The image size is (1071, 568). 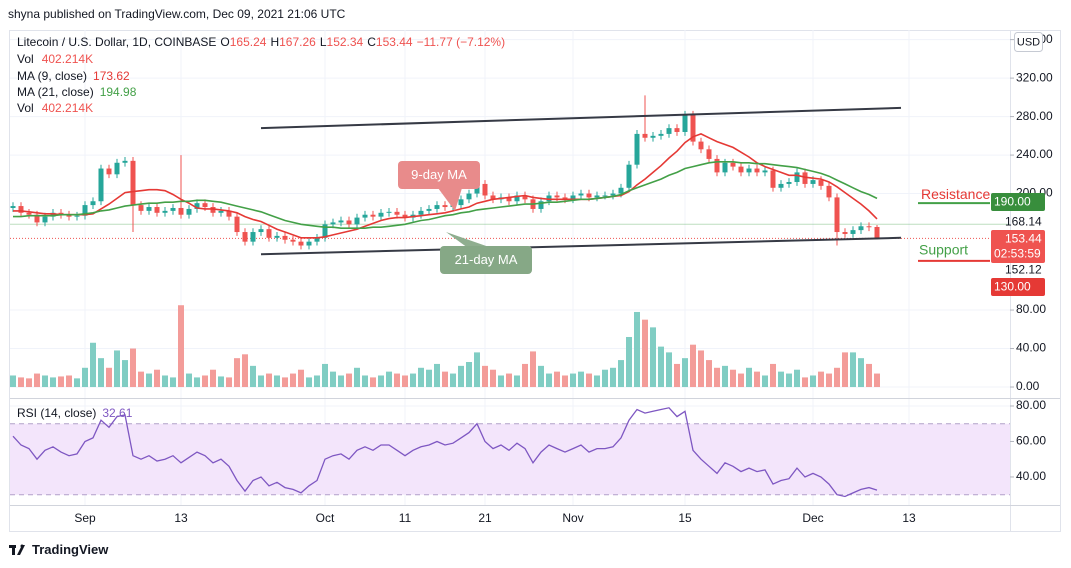 I want to click on rsi-group, so click(x=445, y=452).